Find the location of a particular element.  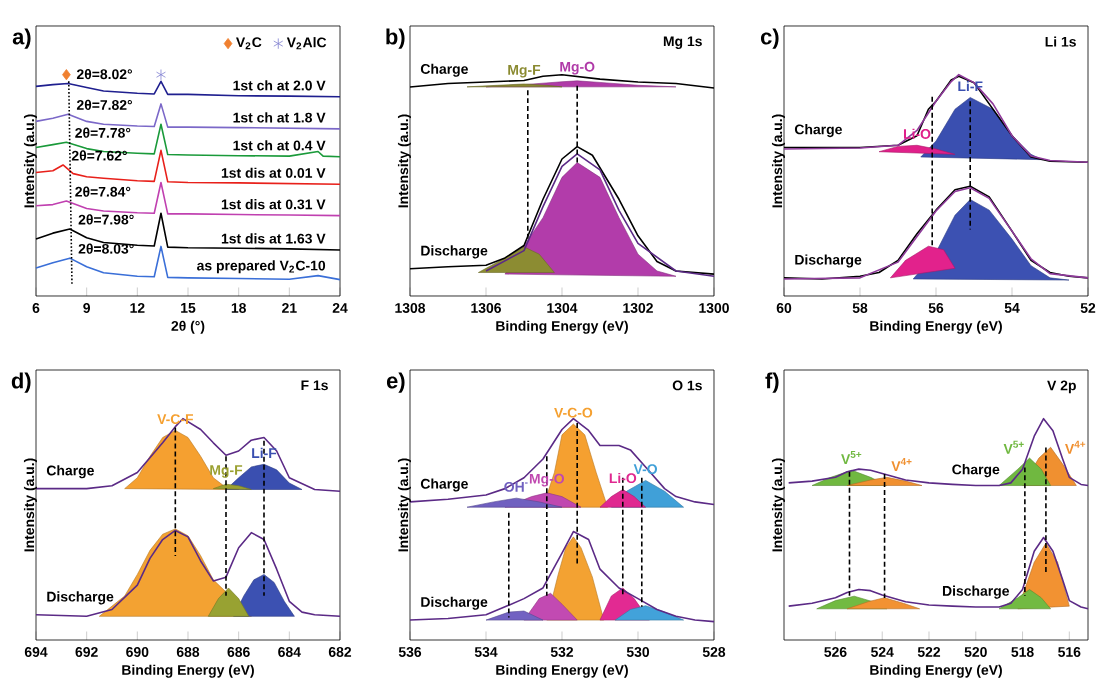

chart-title: d) is located at coordinates (21, 382).